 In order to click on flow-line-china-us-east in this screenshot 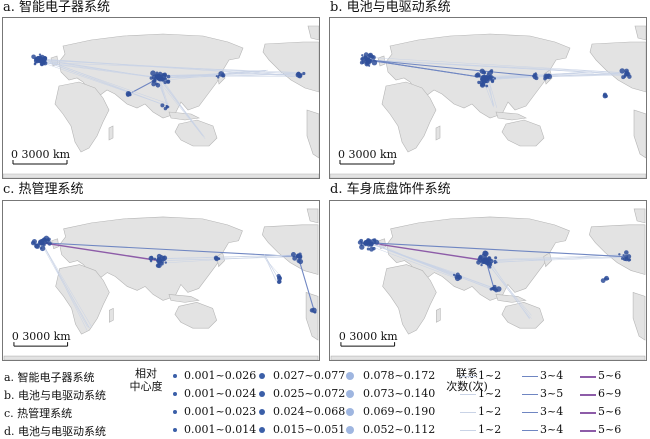, I will do `click(229, 258)`.